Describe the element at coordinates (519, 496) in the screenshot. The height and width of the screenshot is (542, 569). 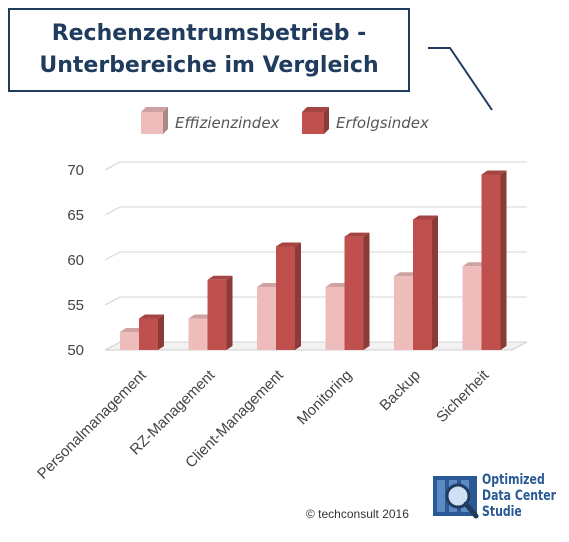
I see `logo-line-2: Data Center` at that location.